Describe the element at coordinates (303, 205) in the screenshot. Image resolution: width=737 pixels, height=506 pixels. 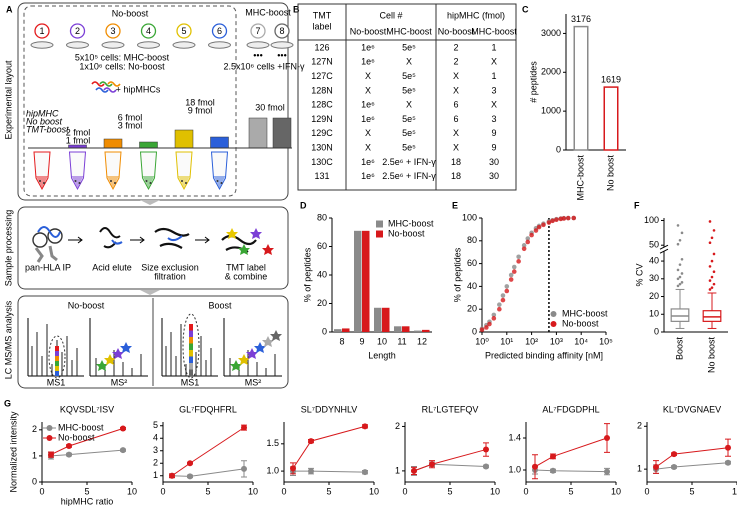
I see `panel-label: D` at that location.